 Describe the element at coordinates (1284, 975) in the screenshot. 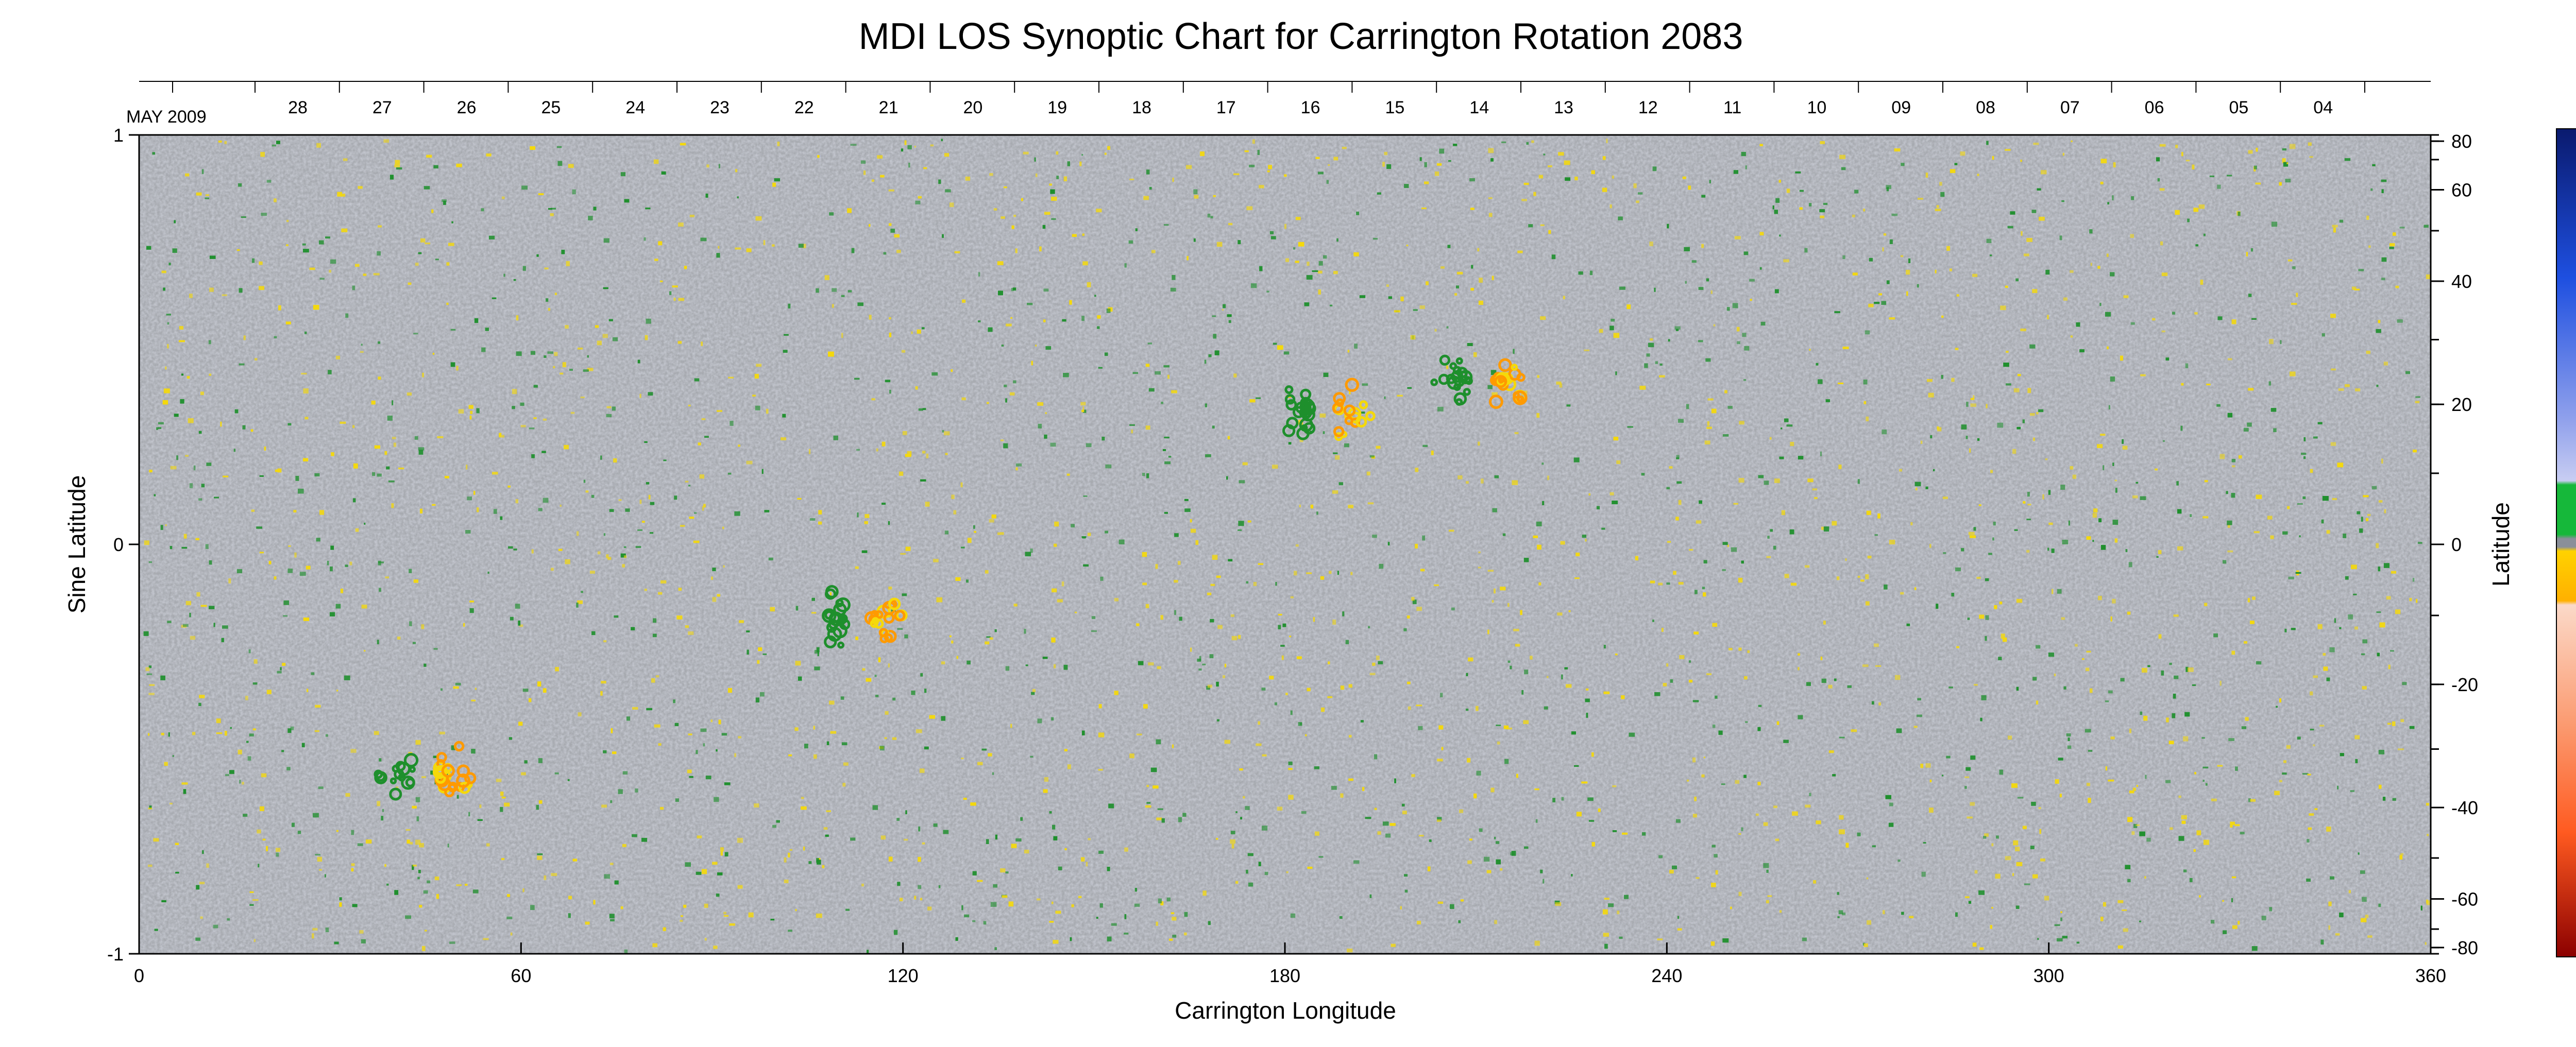

I see `x-tick-label: 180` at that location.